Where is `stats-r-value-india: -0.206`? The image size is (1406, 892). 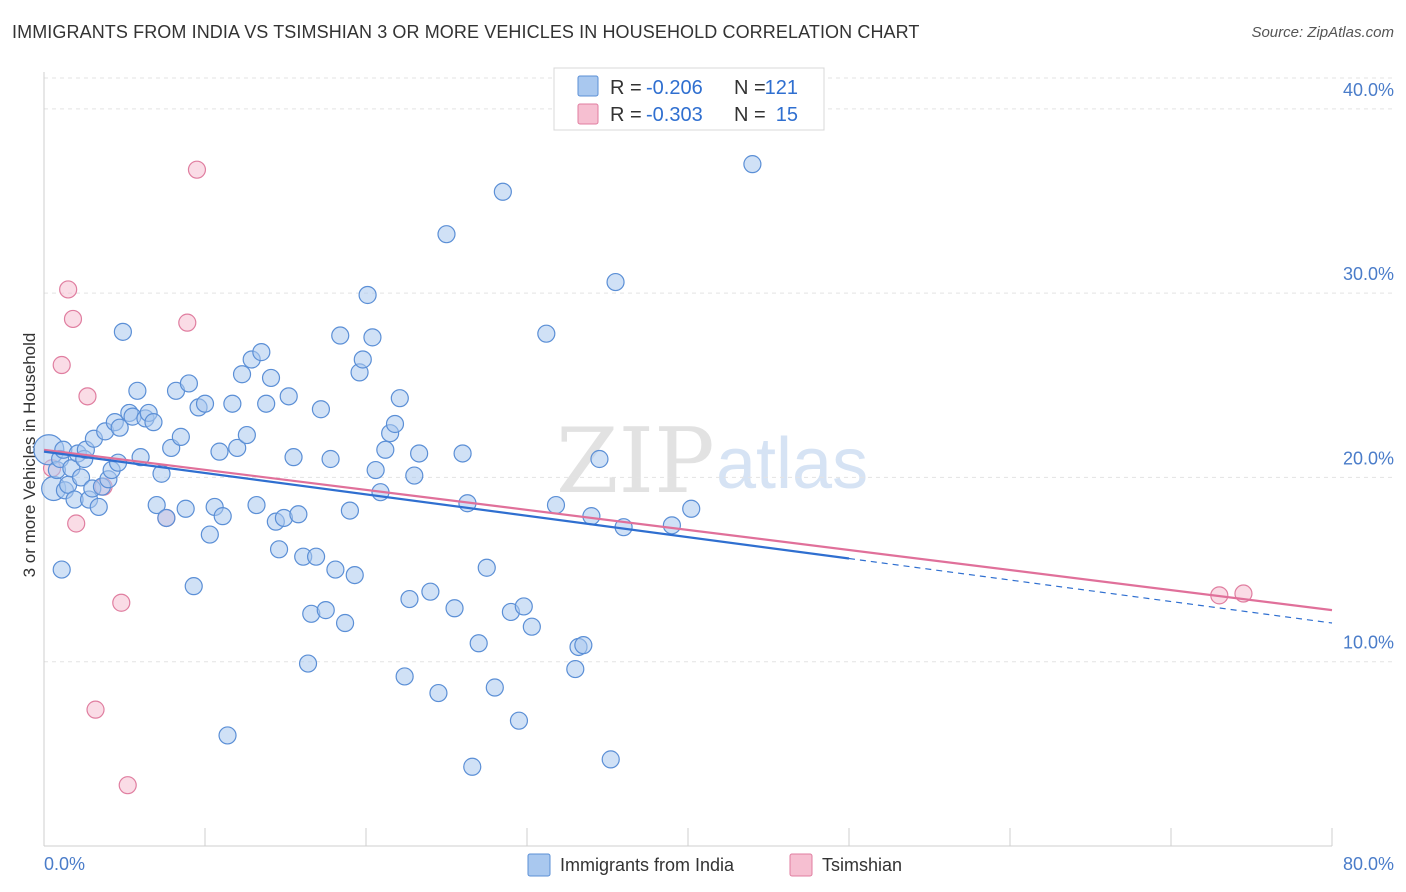
stats-r-value-india: -0.206 is located at coordinates (674, 88).